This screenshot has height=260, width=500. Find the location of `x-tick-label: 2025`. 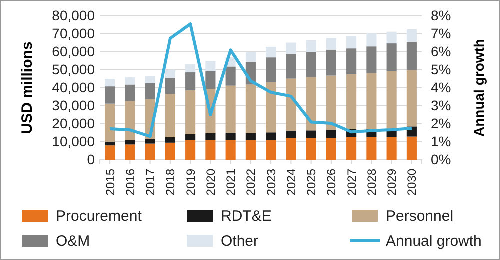

x-tick-label: 2025 is located at coordinates (311, 182).